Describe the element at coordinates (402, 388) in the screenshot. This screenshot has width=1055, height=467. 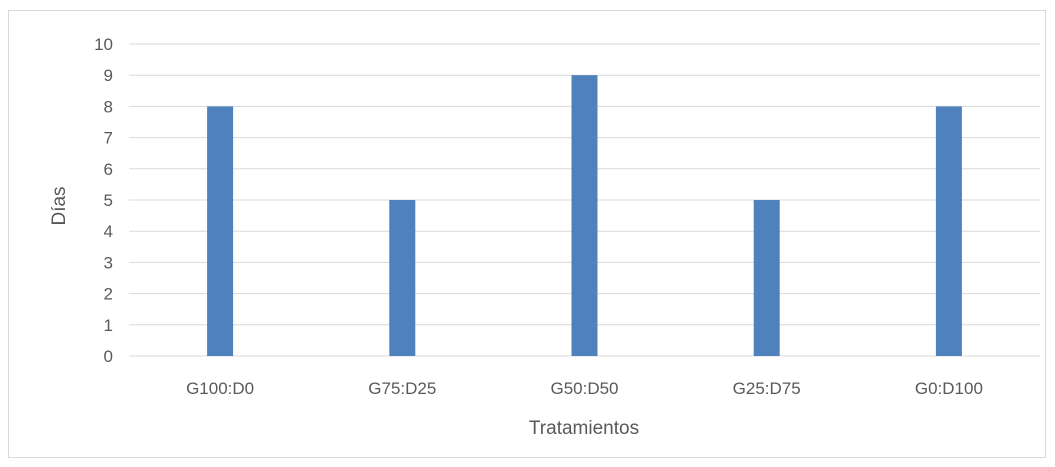
I see `x-tick-label: G75:D25` at that location.